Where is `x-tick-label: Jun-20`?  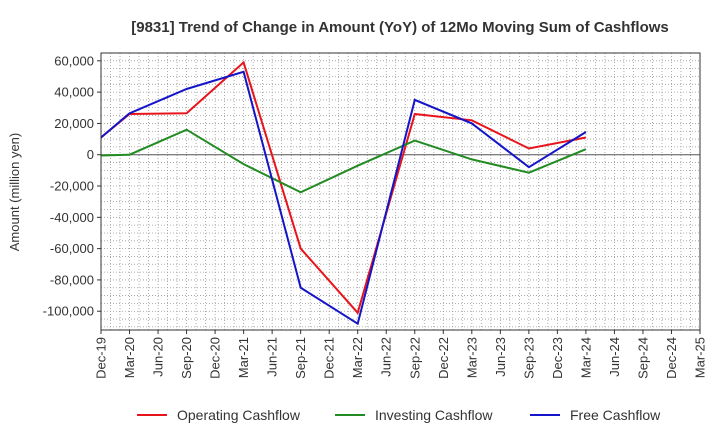
x-tick-label: Jun-20 is located at coordinates (158, 357).